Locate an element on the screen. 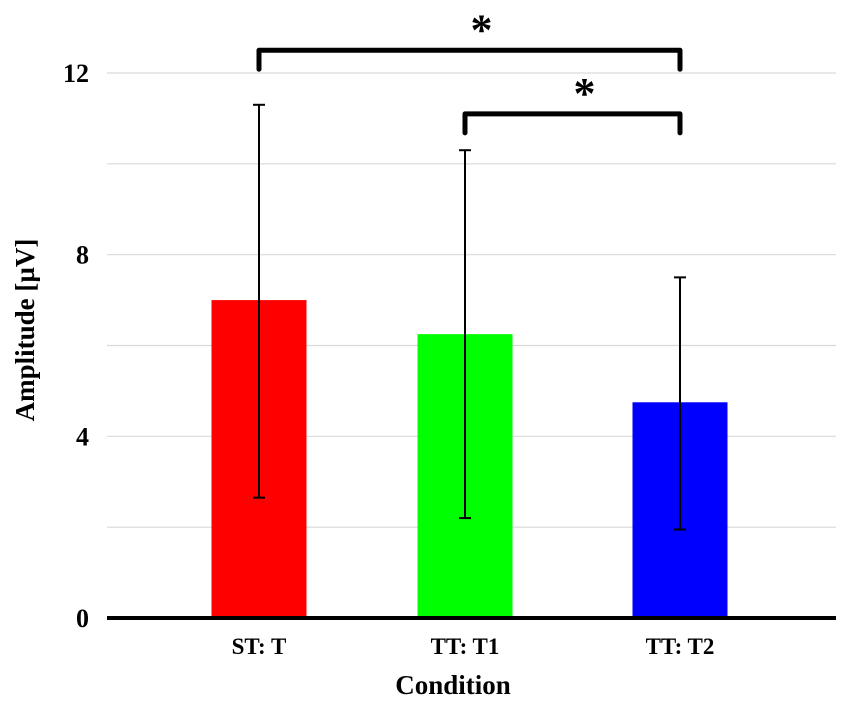 Image resolution: width=850 pixels, height=707 pixels. x-axis-title: Condition is located at coordinates (453, 685).